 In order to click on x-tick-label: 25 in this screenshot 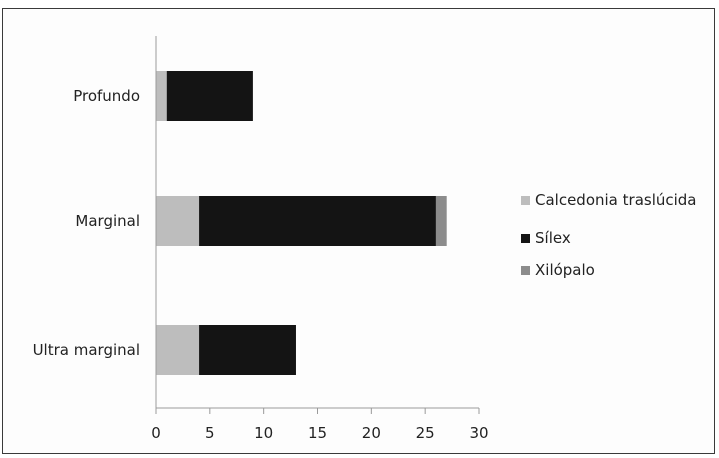, I will do `click(425, 433)`.